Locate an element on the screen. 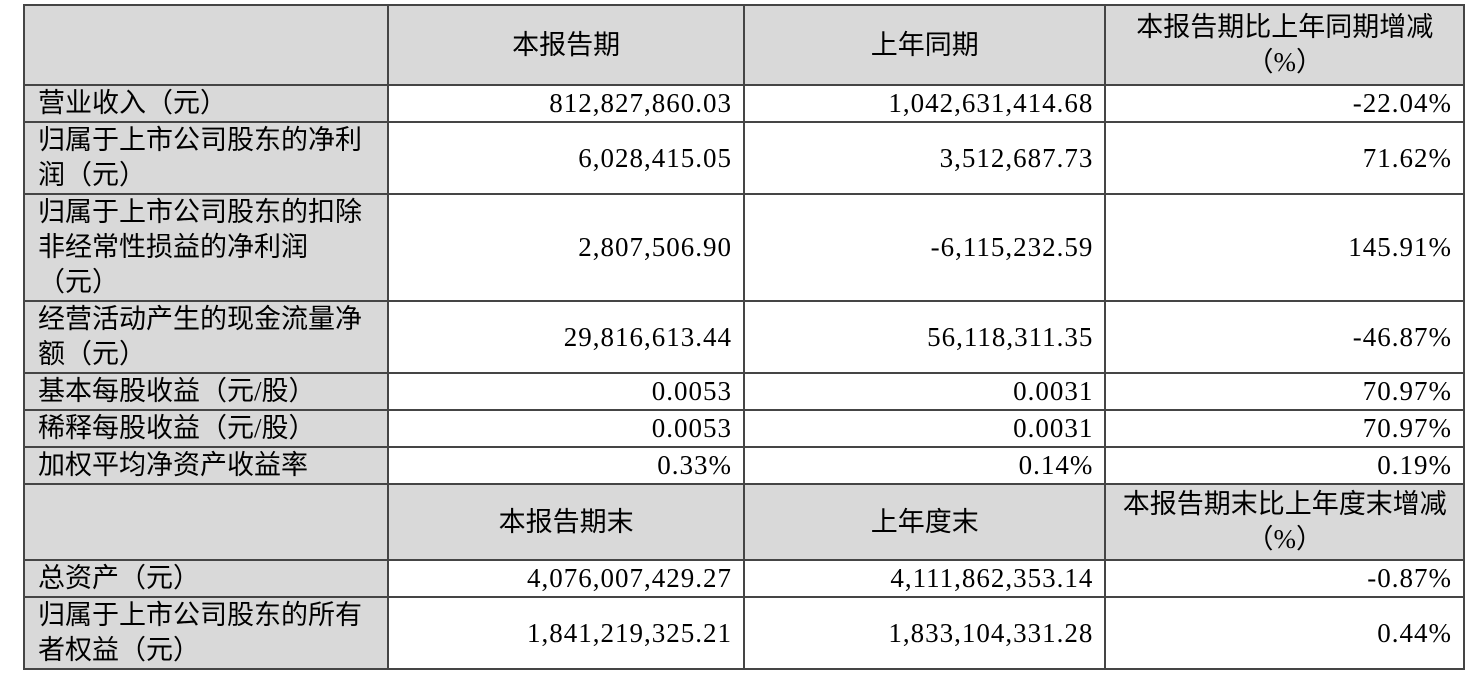  period-end-header-row: 本报告期末 上年度末 本报告期末比上年度末增减 （%） is located at coordinates (743, 522).